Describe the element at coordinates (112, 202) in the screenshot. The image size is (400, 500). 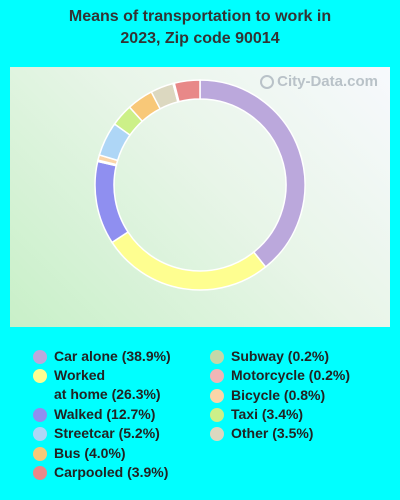
I see `slice-walked` at that location.